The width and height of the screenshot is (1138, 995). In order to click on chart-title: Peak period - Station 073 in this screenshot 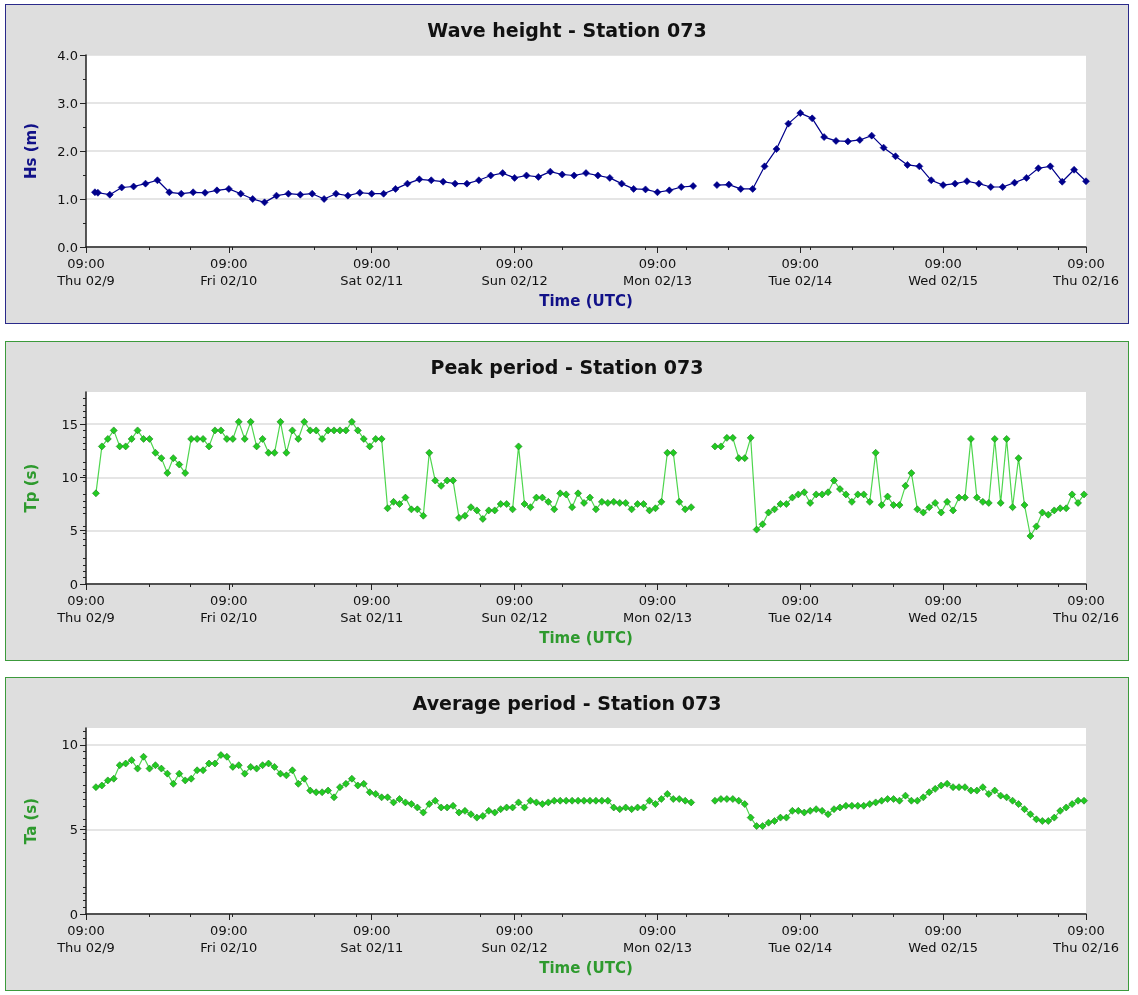, I will do `click(567, 366)`.